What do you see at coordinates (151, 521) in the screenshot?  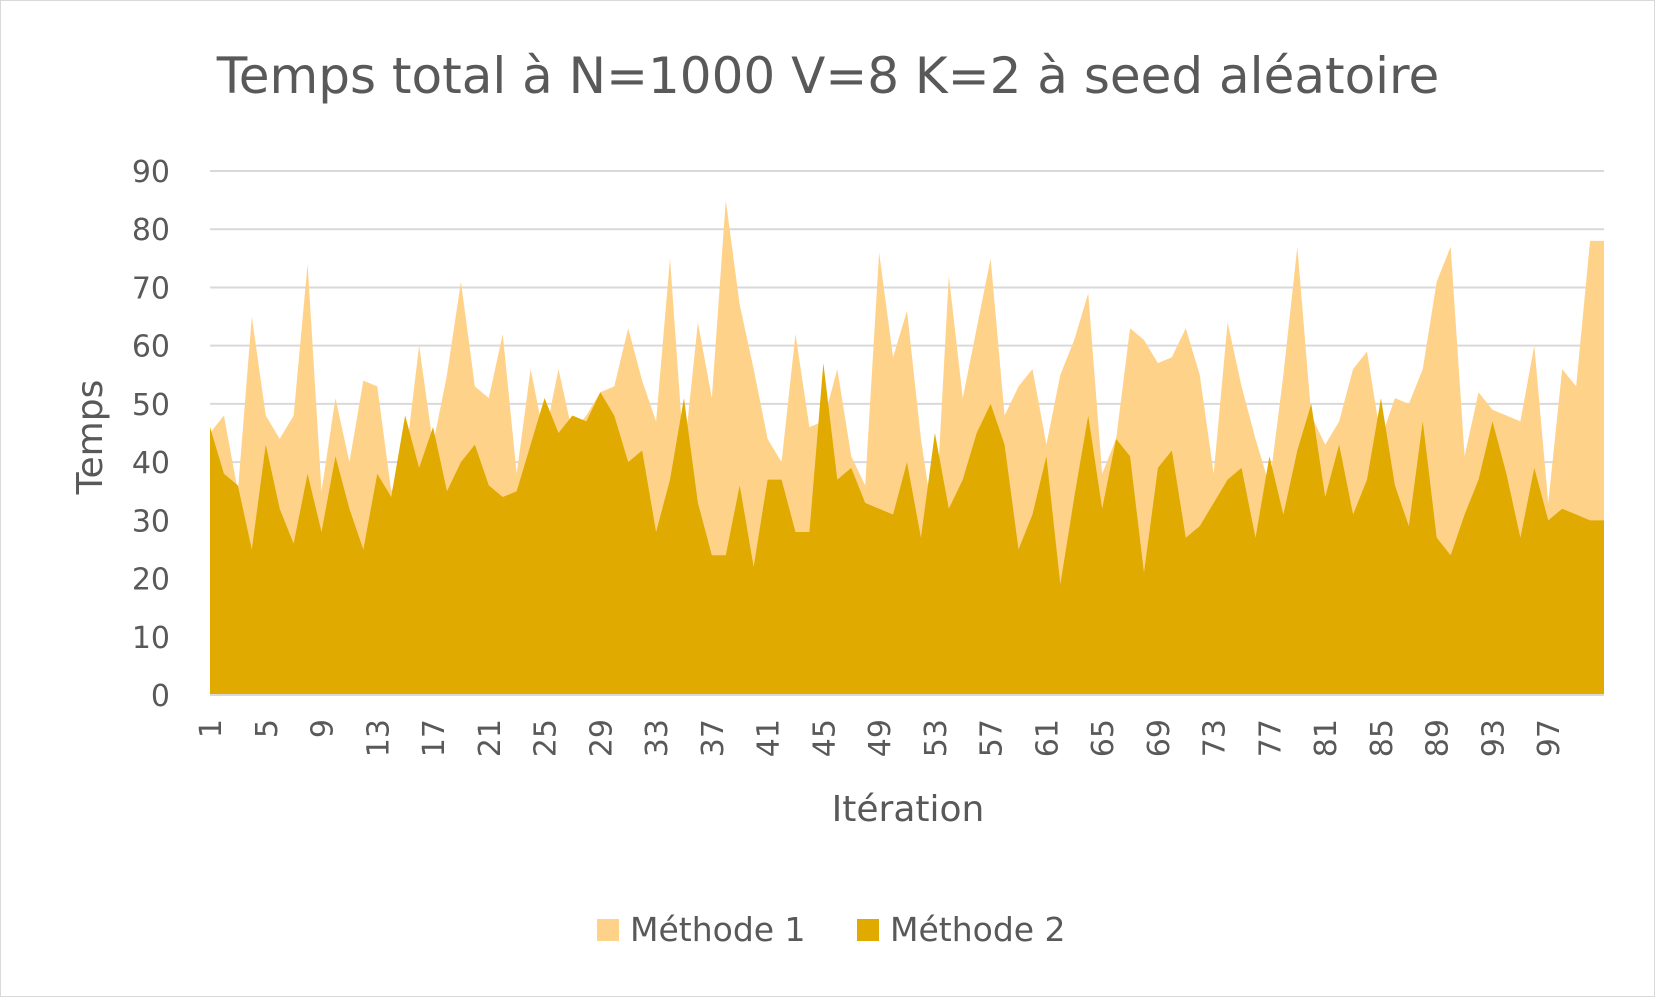 I see `y-tick-label: 30` at bounding box center [151, 521].